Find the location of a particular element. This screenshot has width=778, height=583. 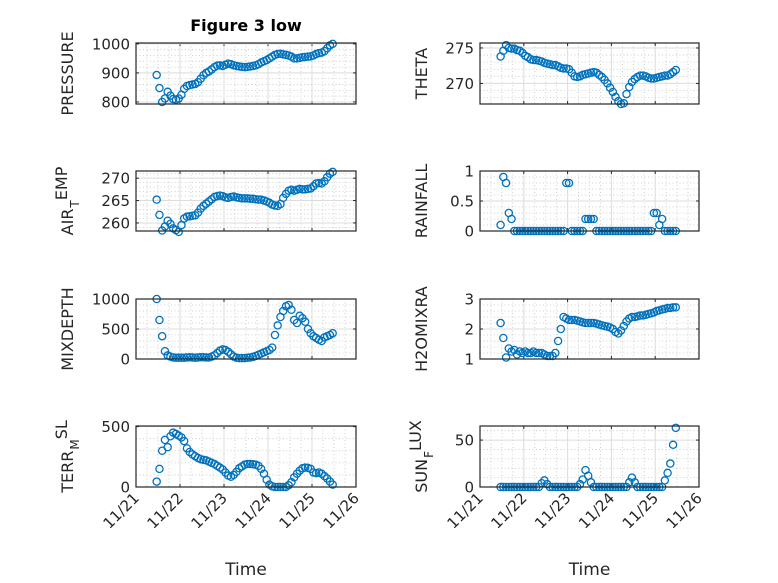

y-tick-label: 900 is located at coordinates (115, 73).